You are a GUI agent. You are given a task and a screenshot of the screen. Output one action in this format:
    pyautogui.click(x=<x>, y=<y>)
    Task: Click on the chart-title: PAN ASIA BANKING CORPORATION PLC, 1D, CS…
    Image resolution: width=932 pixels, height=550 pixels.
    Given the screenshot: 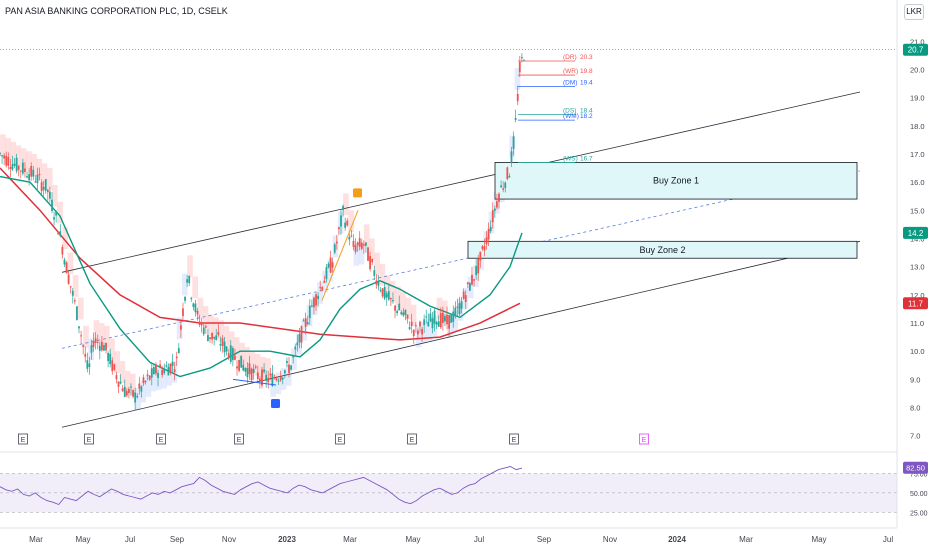 What is the action you would take?
    pyautogui.click(x=116, y=11)
    